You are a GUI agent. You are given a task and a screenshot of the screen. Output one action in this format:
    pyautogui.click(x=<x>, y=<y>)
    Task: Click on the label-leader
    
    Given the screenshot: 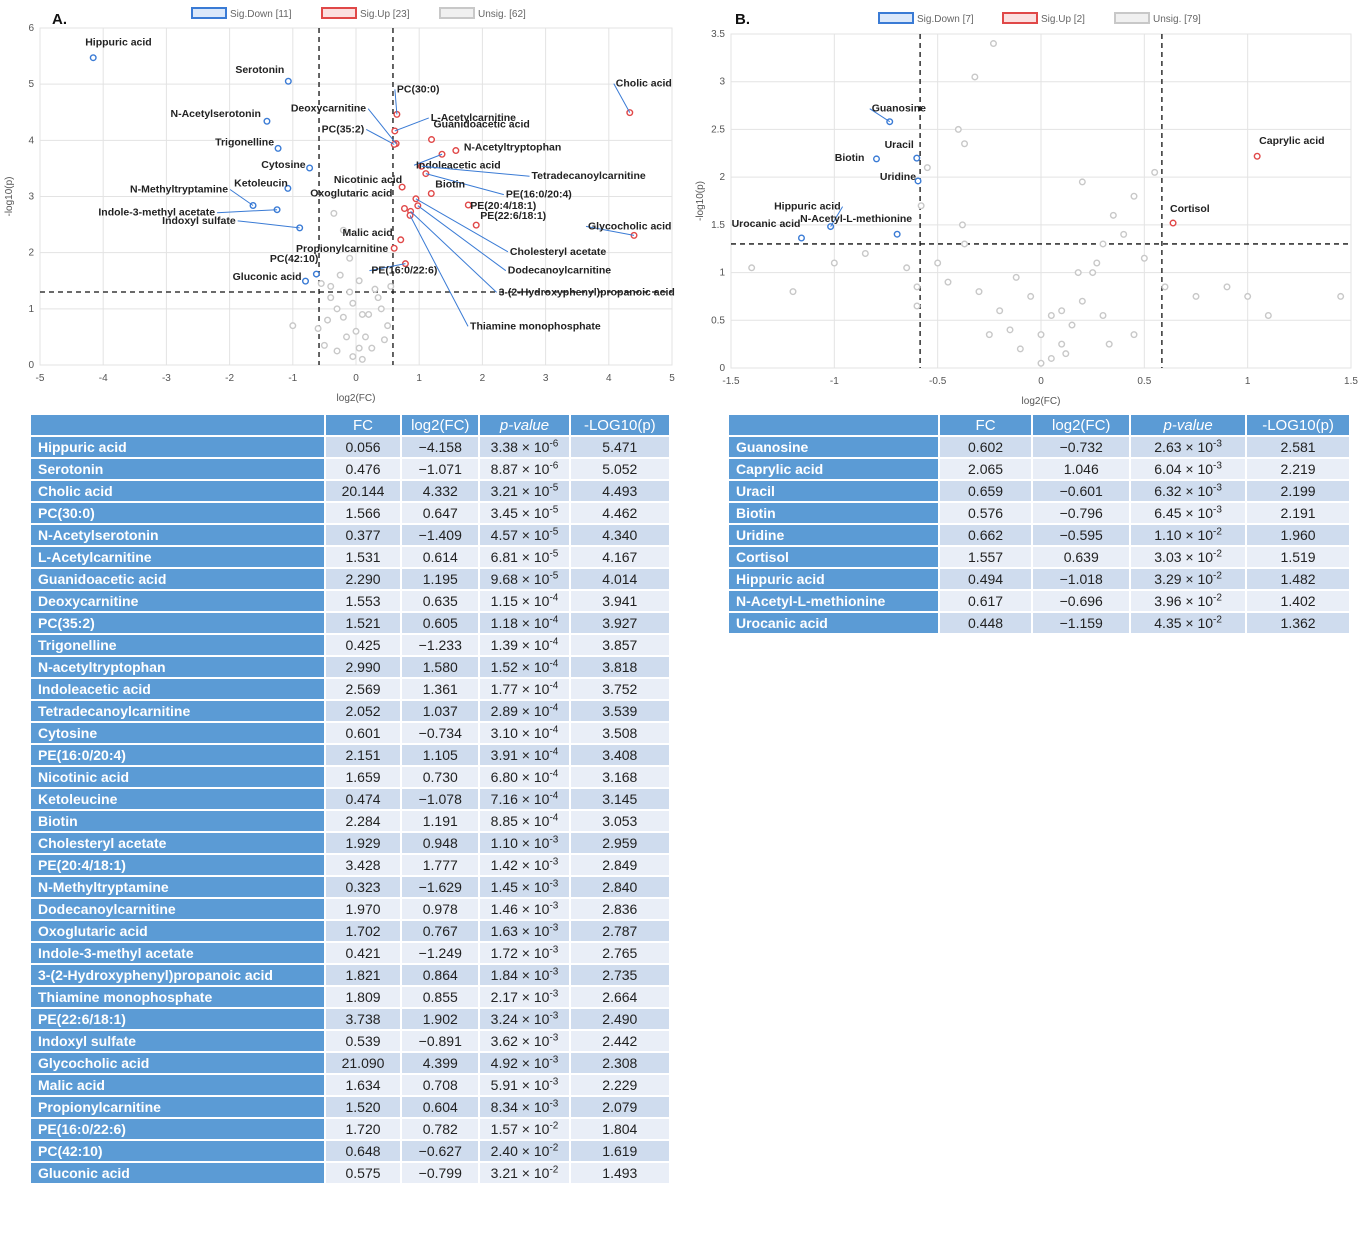 What is the action you would take?
    pyautogui.click(x=380, y=136)
    